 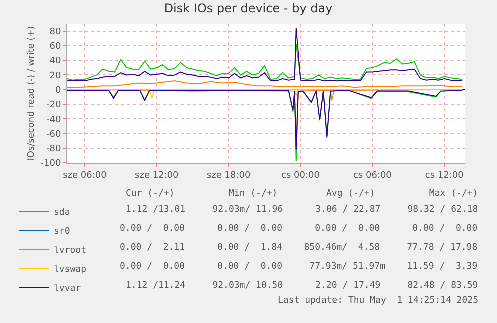 I want to click on text: 0.00 / 0.00 0.00 / 0.00 77.93m/ 51.97m 11.59 / 3.39, so click(x=299, y=267).